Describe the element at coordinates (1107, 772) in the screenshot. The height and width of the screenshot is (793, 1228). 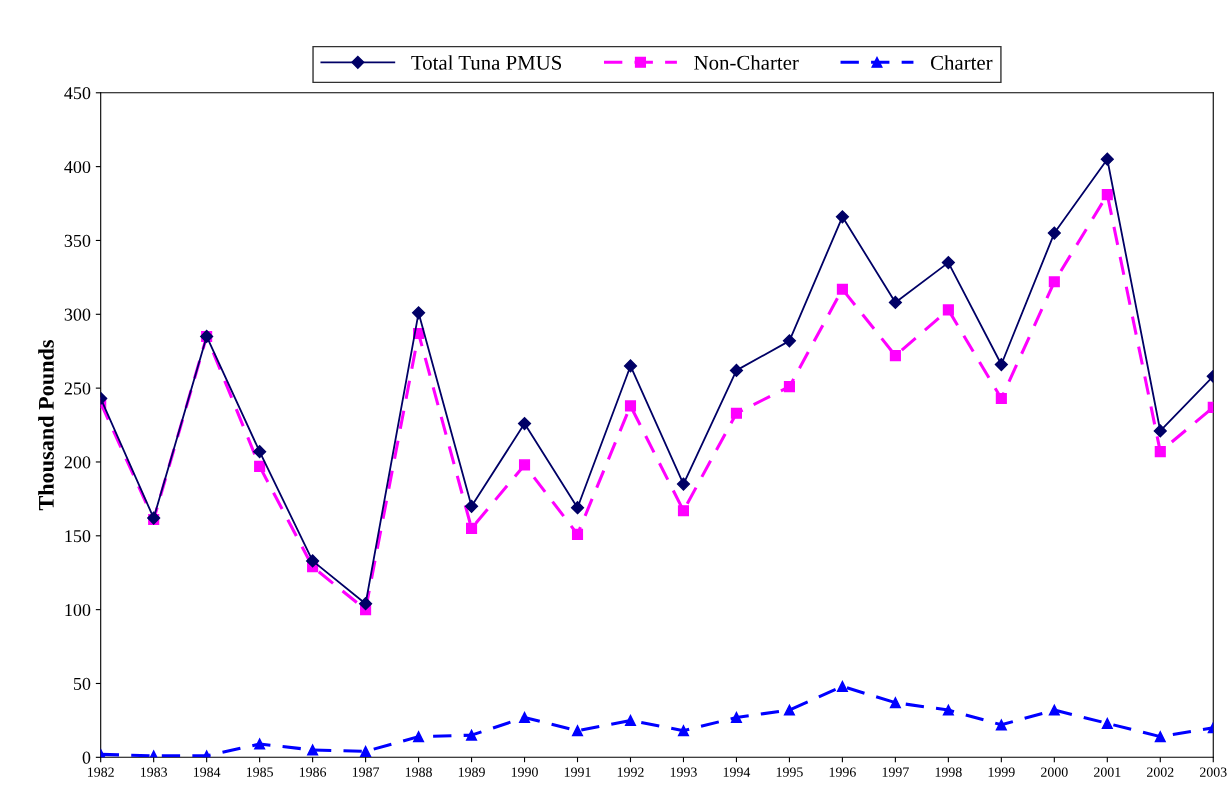
I see `x-tick-label: 2001` at that location.